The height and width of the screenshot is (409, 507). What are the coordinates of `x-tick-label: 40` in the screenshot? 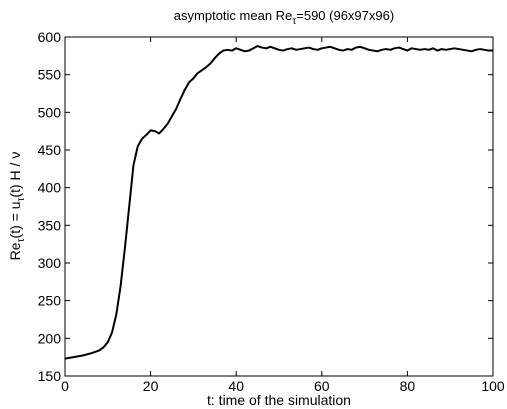 It's located at (236, 386).